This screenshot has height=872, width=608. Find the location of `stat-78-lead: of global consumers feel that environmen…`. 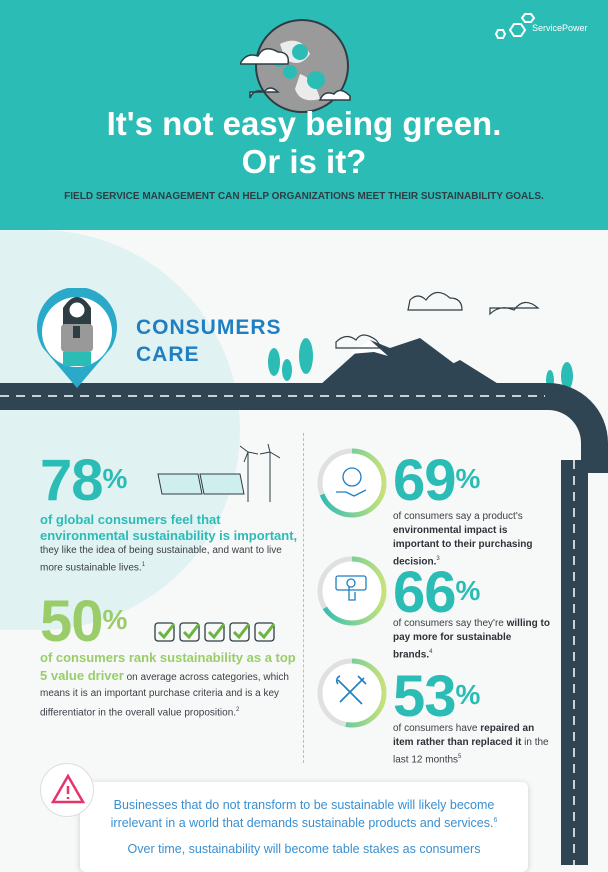

stat-78-lead: of global consumers feel that environmen… is located at coordinates (169, 527).